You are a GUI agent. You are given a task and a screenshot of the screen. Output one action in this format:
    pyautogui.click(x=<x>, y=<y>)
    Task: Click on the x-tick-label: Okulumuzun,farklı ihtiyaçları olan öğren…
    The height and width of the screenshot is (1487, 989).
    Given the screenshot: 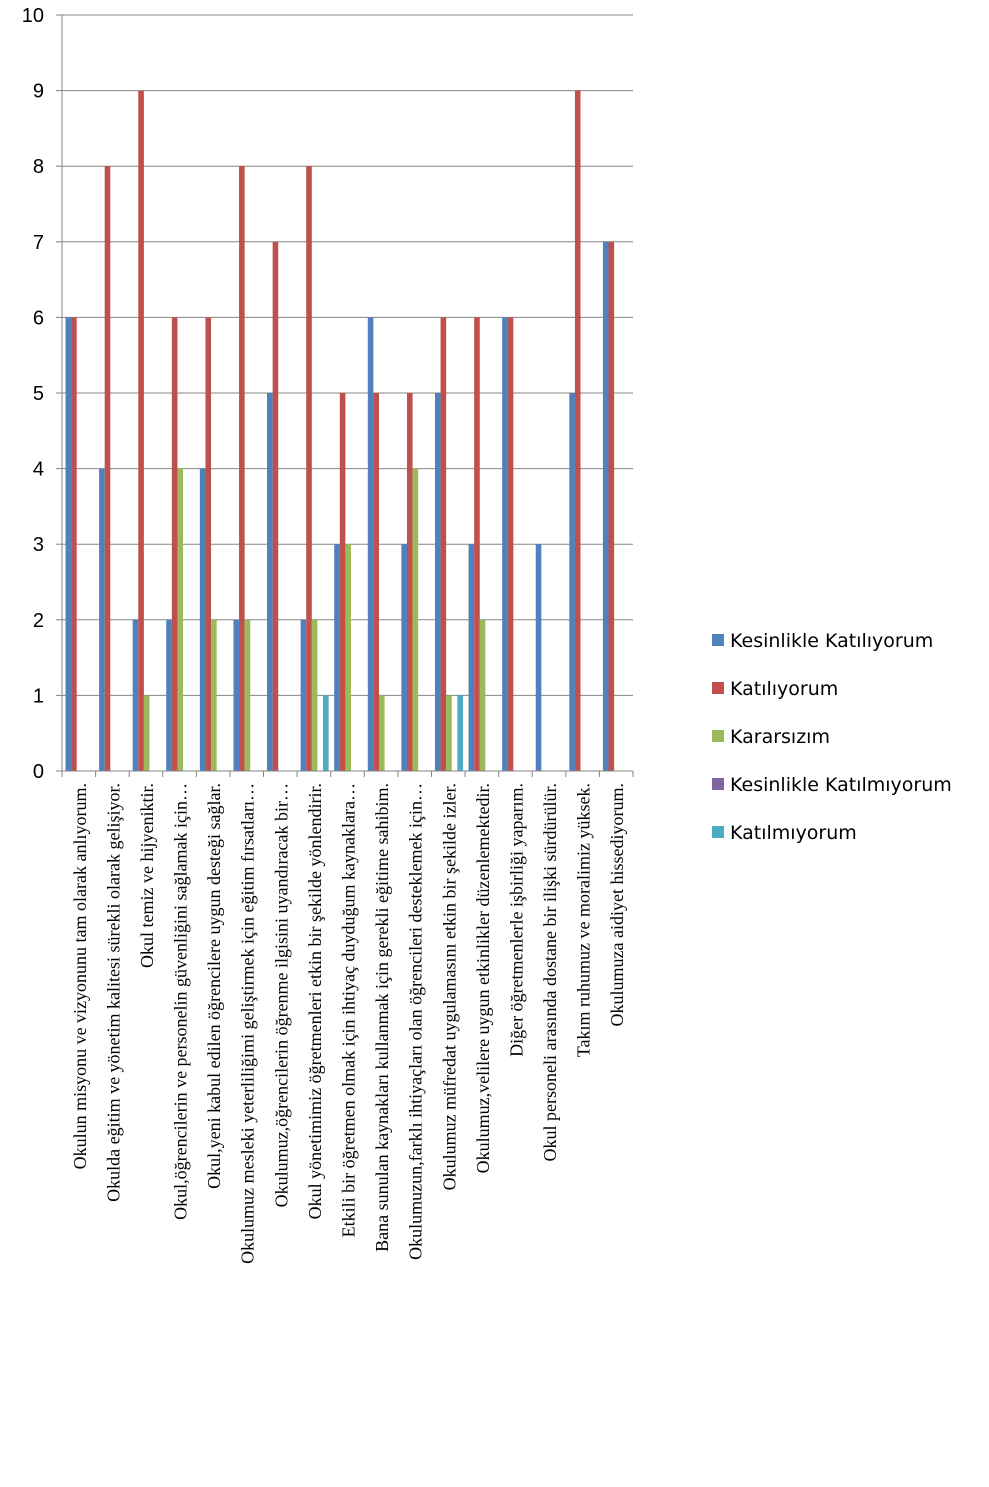 What is the action you would take?
    pyautogui.click(x=416, y=1021)
    